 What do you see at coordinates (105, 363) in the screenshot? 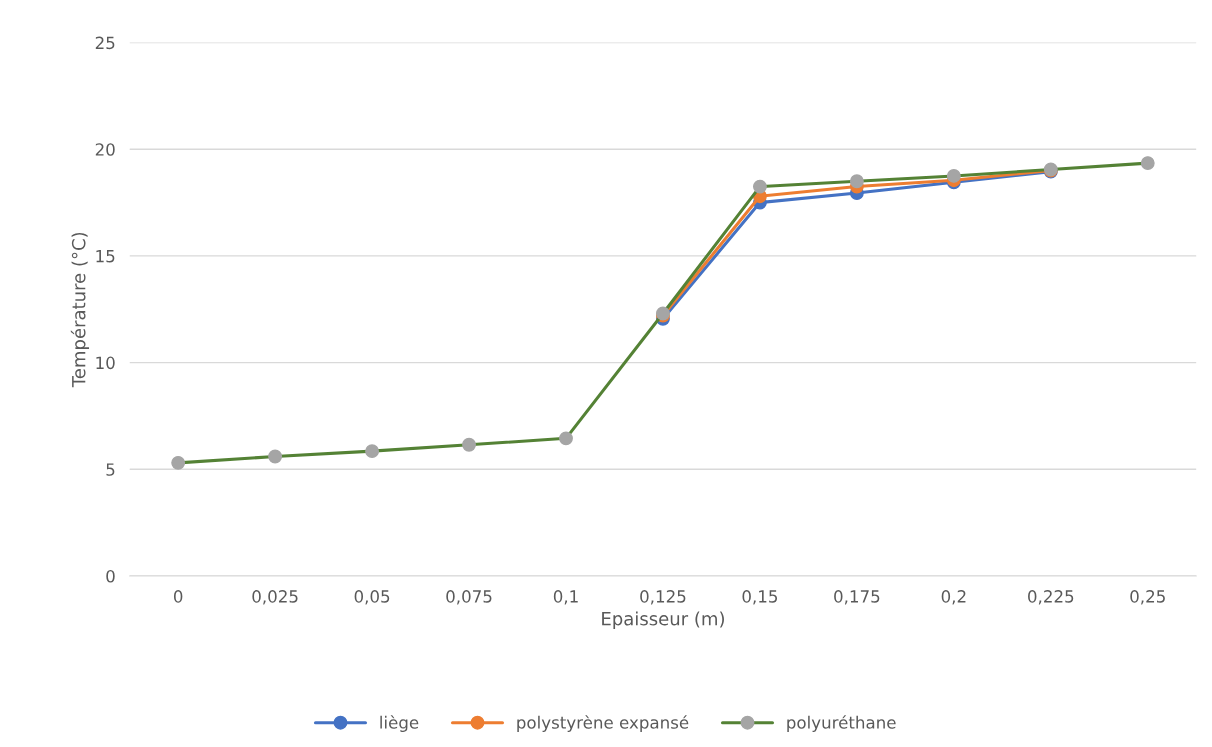
I see `y-tick-label: 10` at bounding box center [105, 363].